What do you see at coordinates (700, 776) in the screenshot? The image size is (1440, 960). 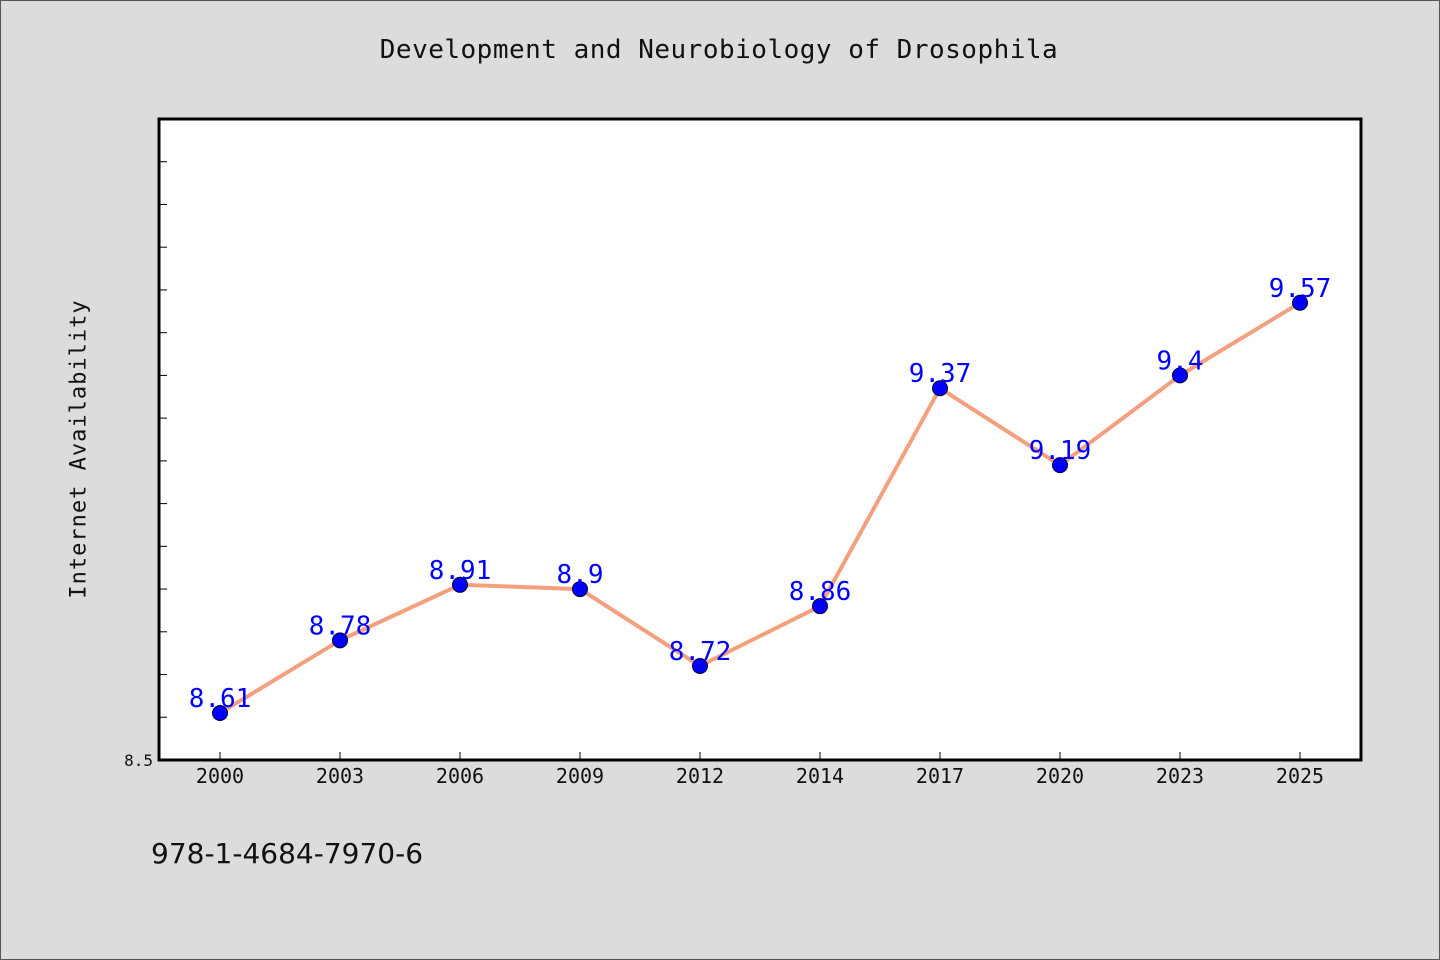 I see `x-tick-label: 2012` at bounding box center [700, 776].